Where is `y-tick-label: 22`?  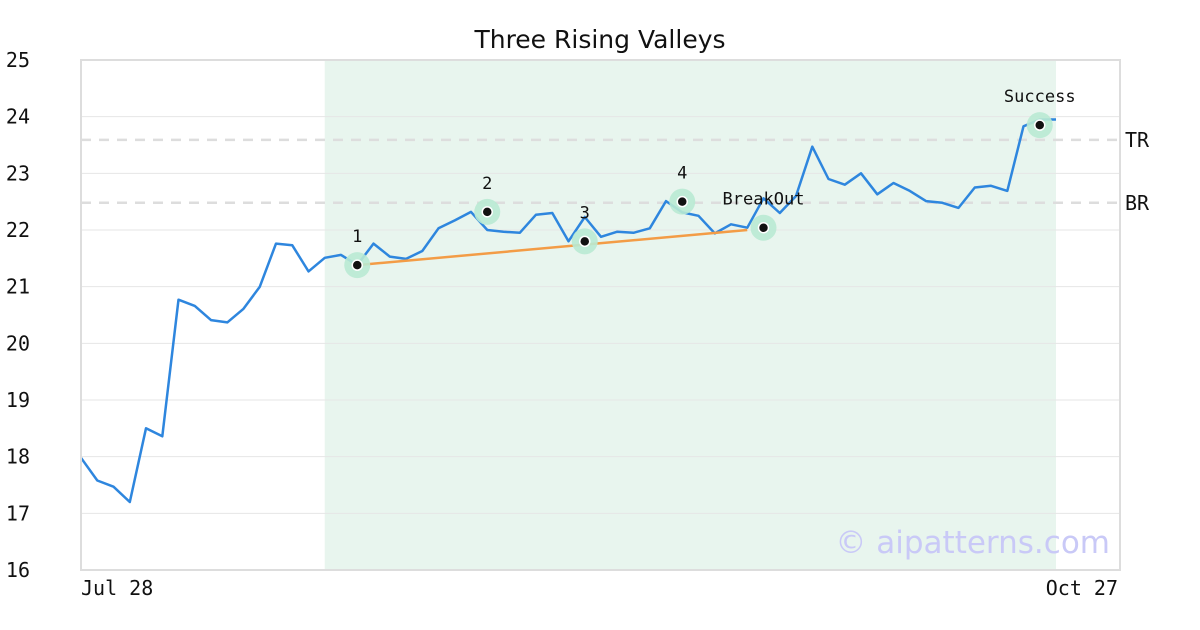 y-tick-label: 22 is located at coordinates (18, 230).